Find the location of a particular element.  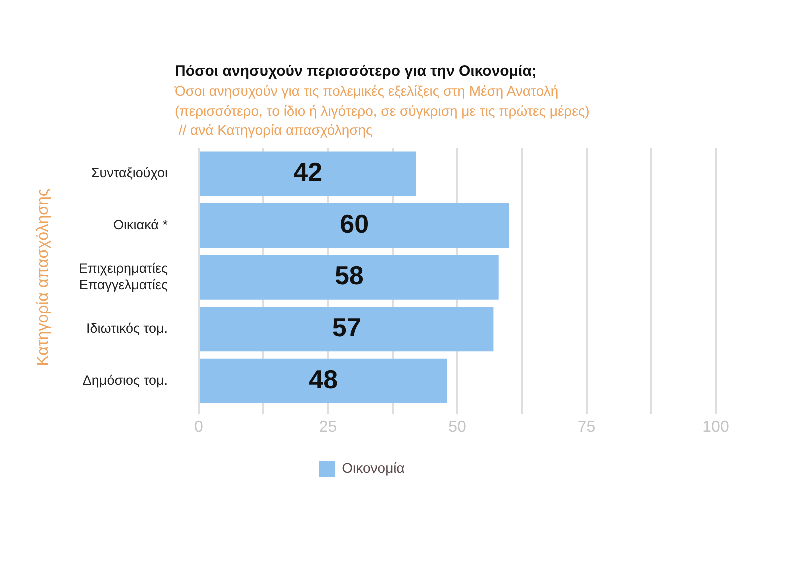

data-label: 58 is located at coordinates (349, 275).